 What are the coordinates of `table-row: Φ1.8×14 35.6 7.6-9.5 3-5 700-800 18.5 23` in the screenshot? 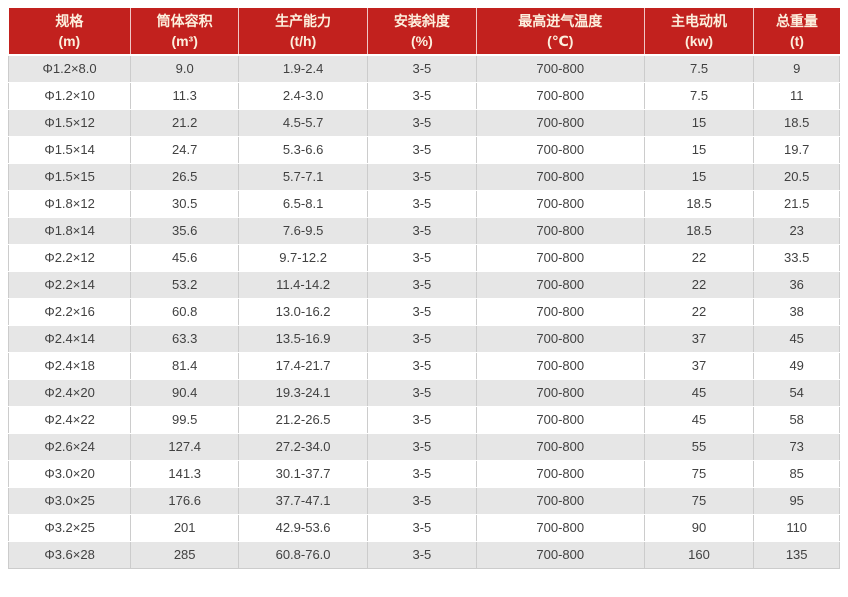 It's located at (423, 231).